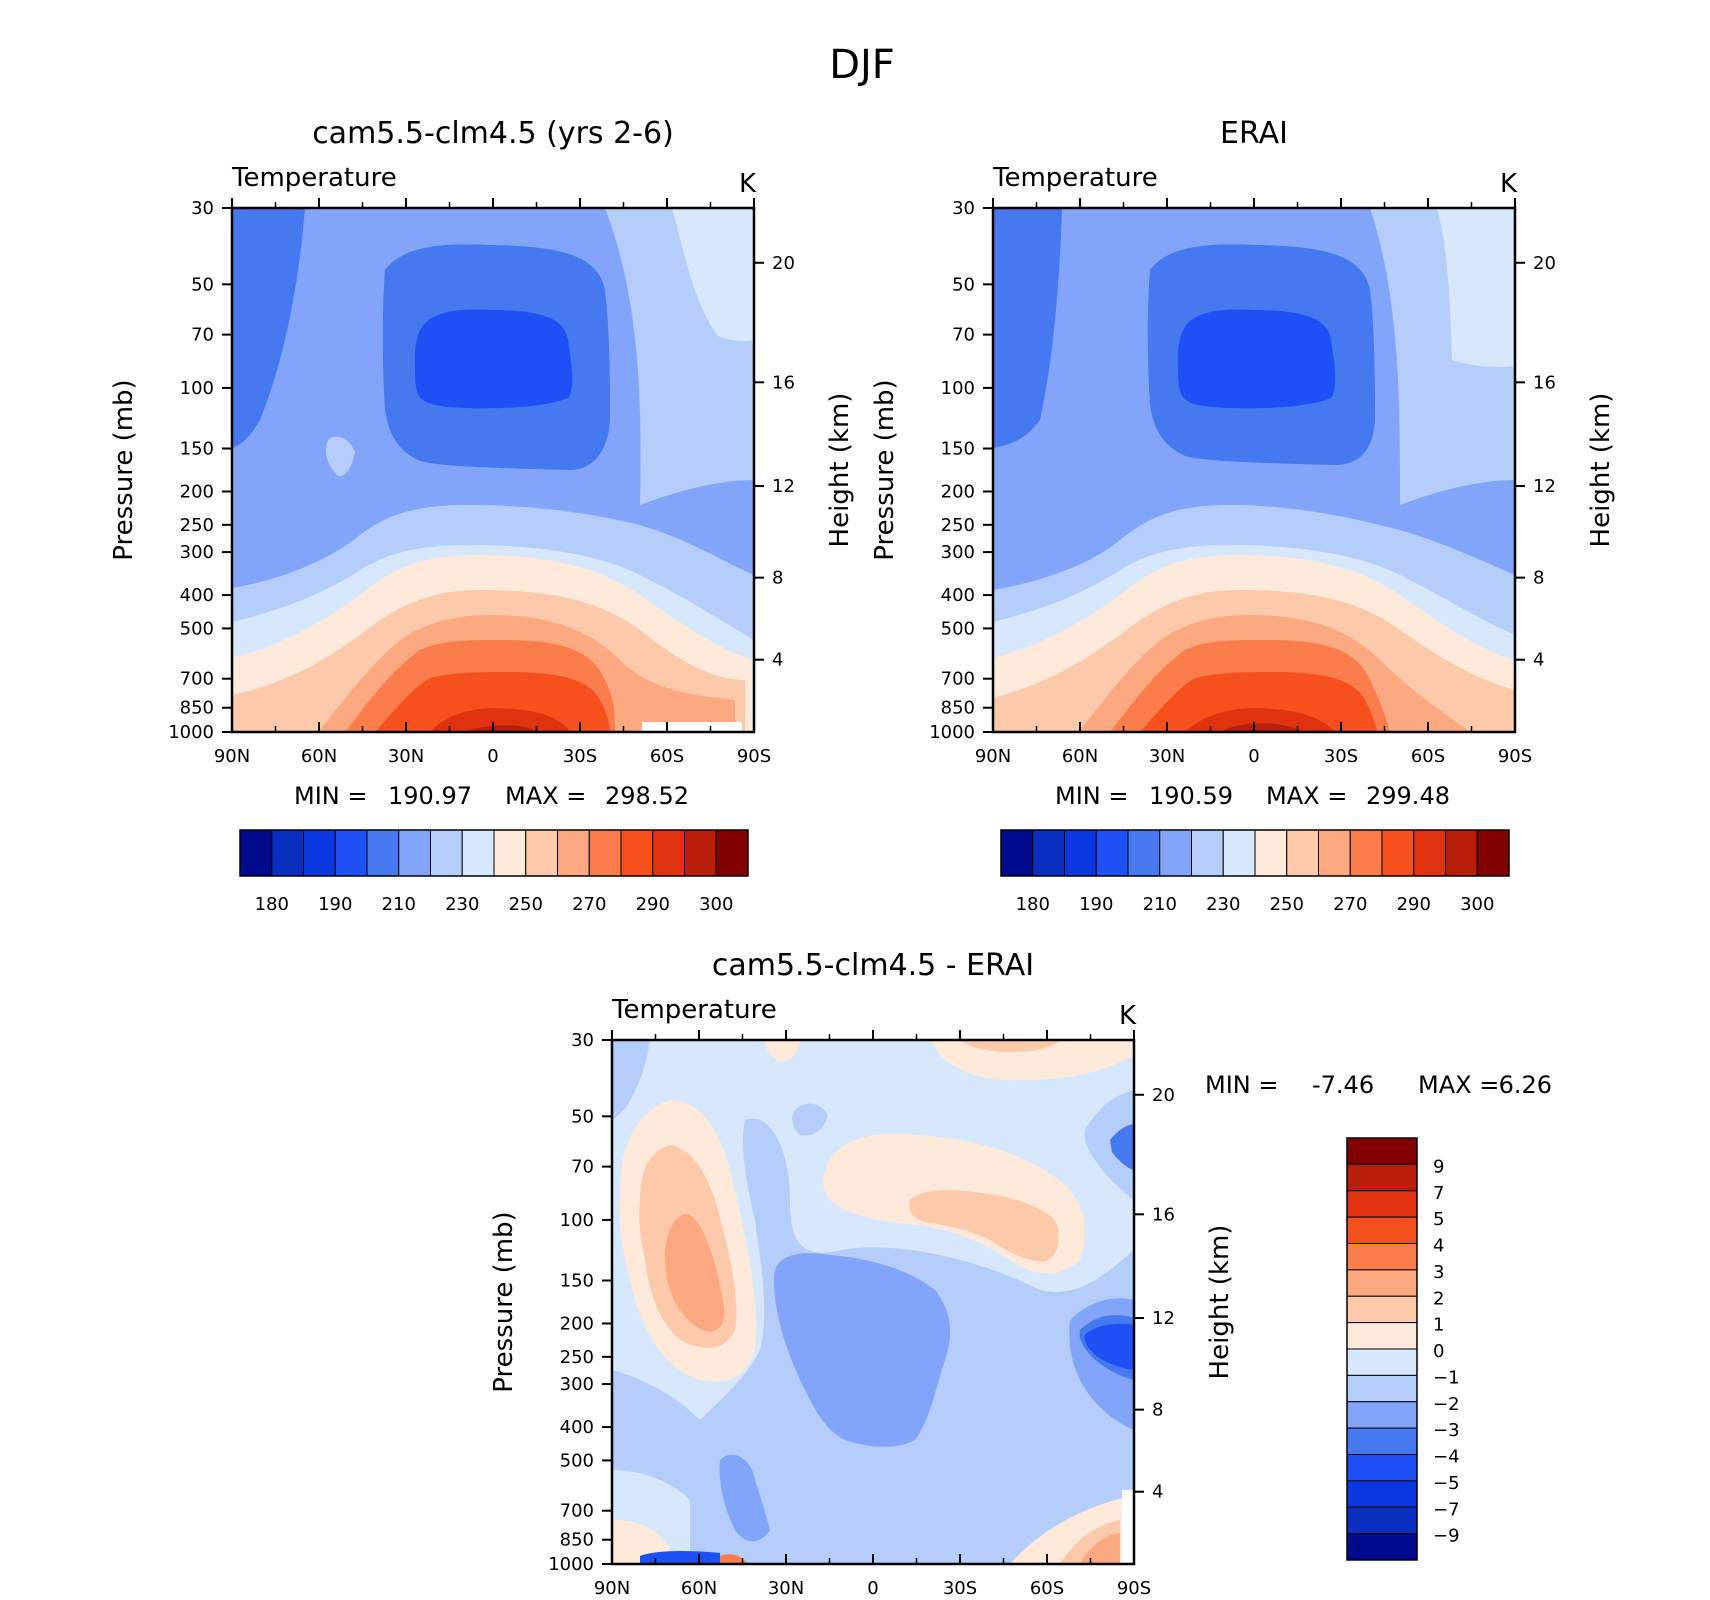 This screenshot has width=1710, height=1600. What do you see at coordinates (335, 904) in the screenshot?
I see `colorbar-tick-label: 190` at bounding box center [335, 904].